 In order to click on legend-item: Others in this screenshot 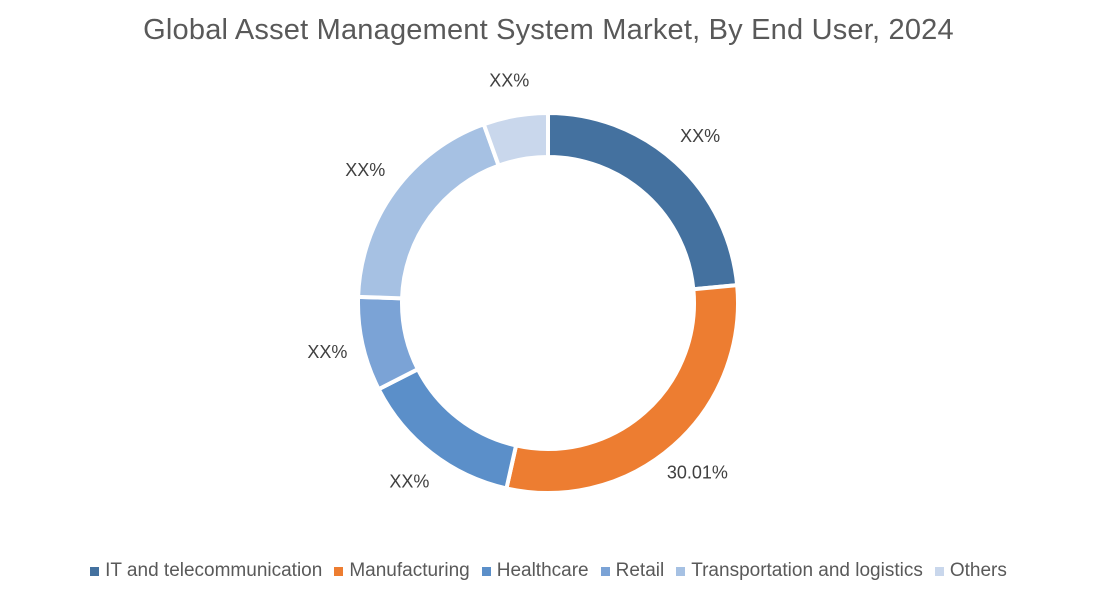, I will do `click(970, 571)`.